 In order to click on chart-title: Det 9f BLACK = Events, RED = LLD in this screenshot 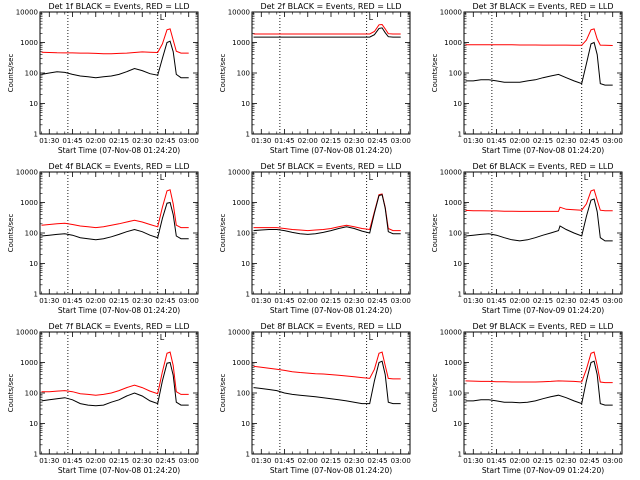, I will do `click(542, 326)`.